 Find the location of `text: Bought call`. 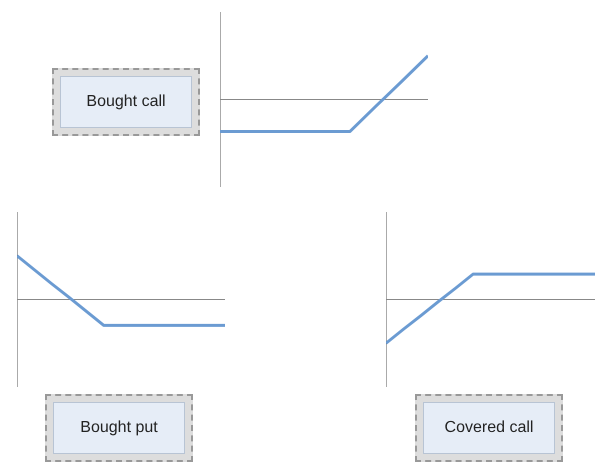

text: Bought call is located at coordinates (126, 102).